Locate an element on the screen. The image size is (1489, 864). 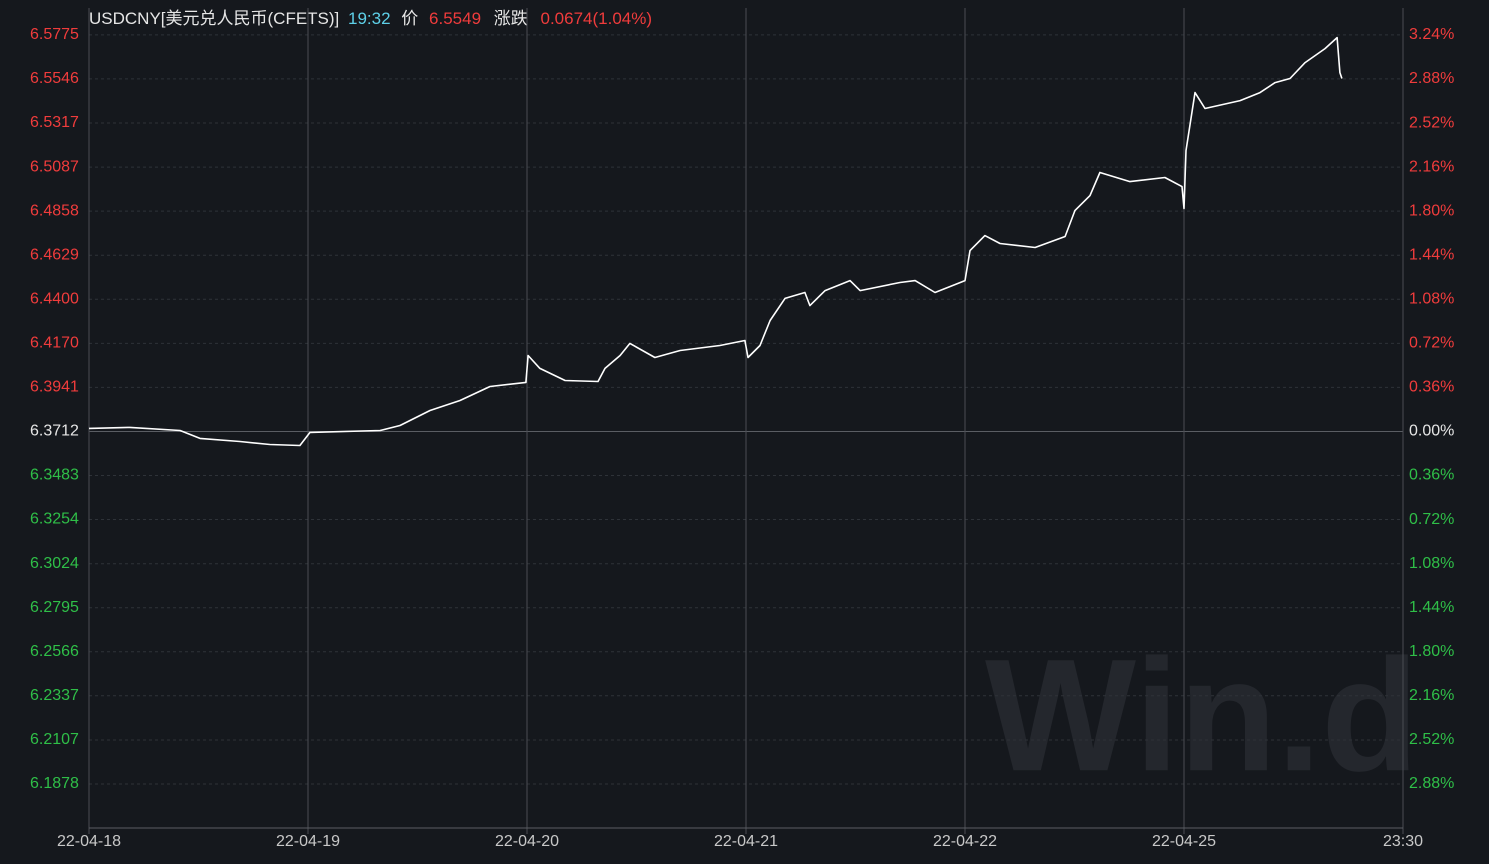
y-tick-label: 6.5317 is located at coordinates (54, 122).